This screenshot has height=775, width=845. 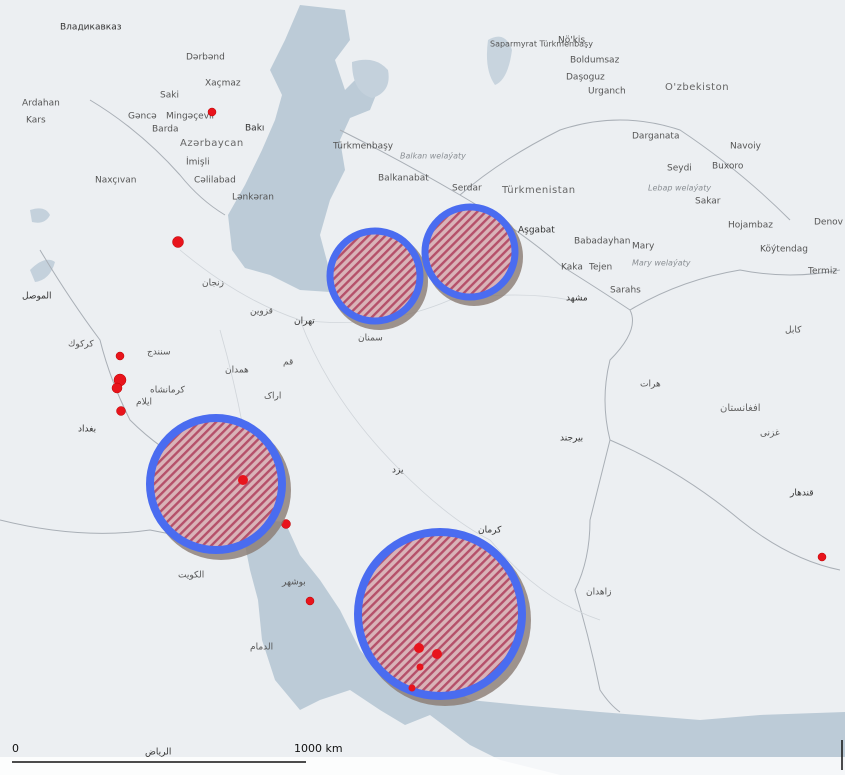 I want to click on place-label: Xaçmaz, so click(x=223, y=84).